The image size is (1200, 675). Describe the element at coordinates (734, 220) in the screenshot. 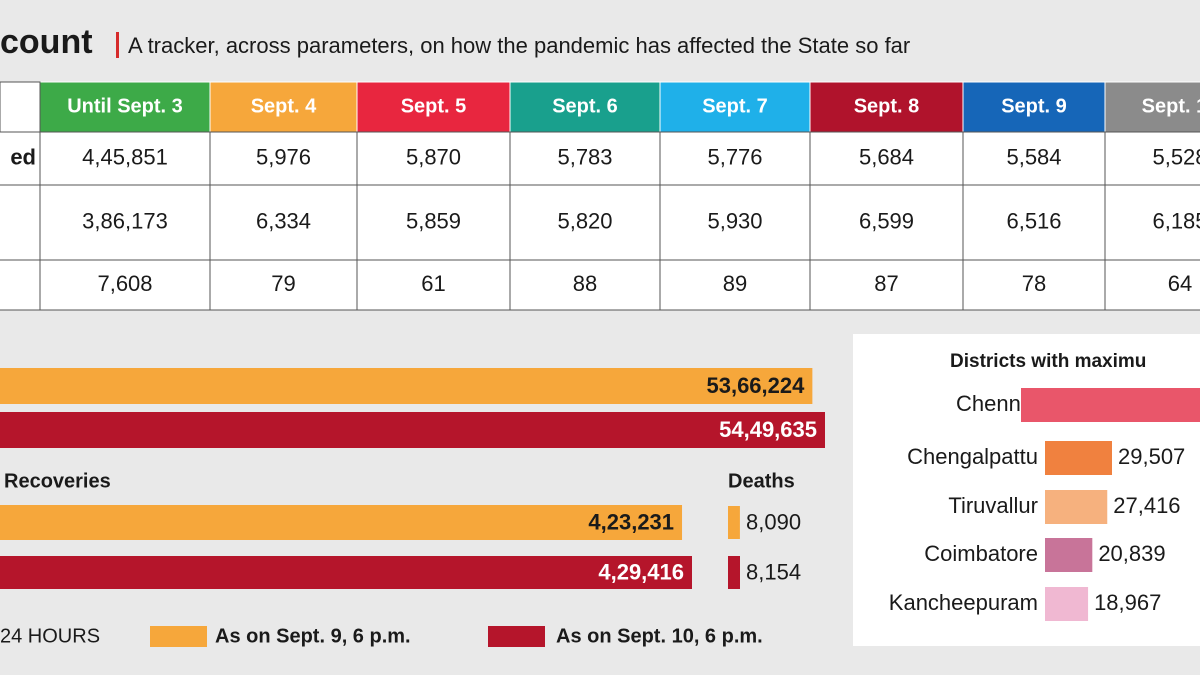

I see `cell-value: 5,930` at that location.